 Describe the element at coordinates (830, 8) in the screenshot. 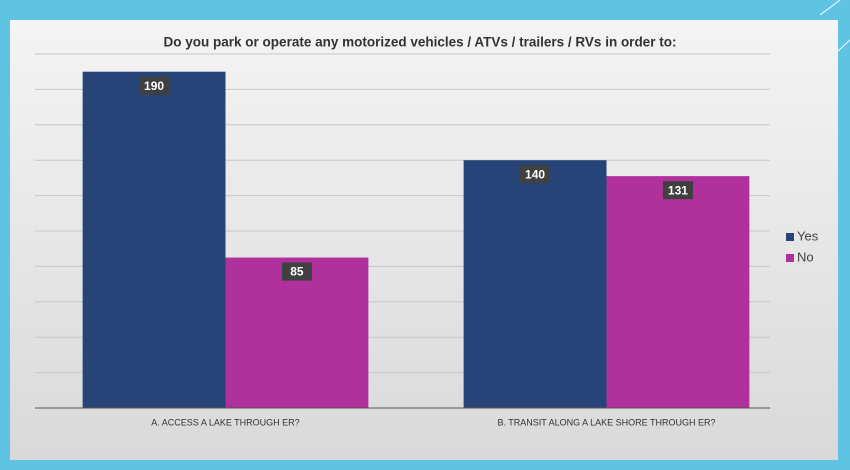

I see `decoration` at that location.